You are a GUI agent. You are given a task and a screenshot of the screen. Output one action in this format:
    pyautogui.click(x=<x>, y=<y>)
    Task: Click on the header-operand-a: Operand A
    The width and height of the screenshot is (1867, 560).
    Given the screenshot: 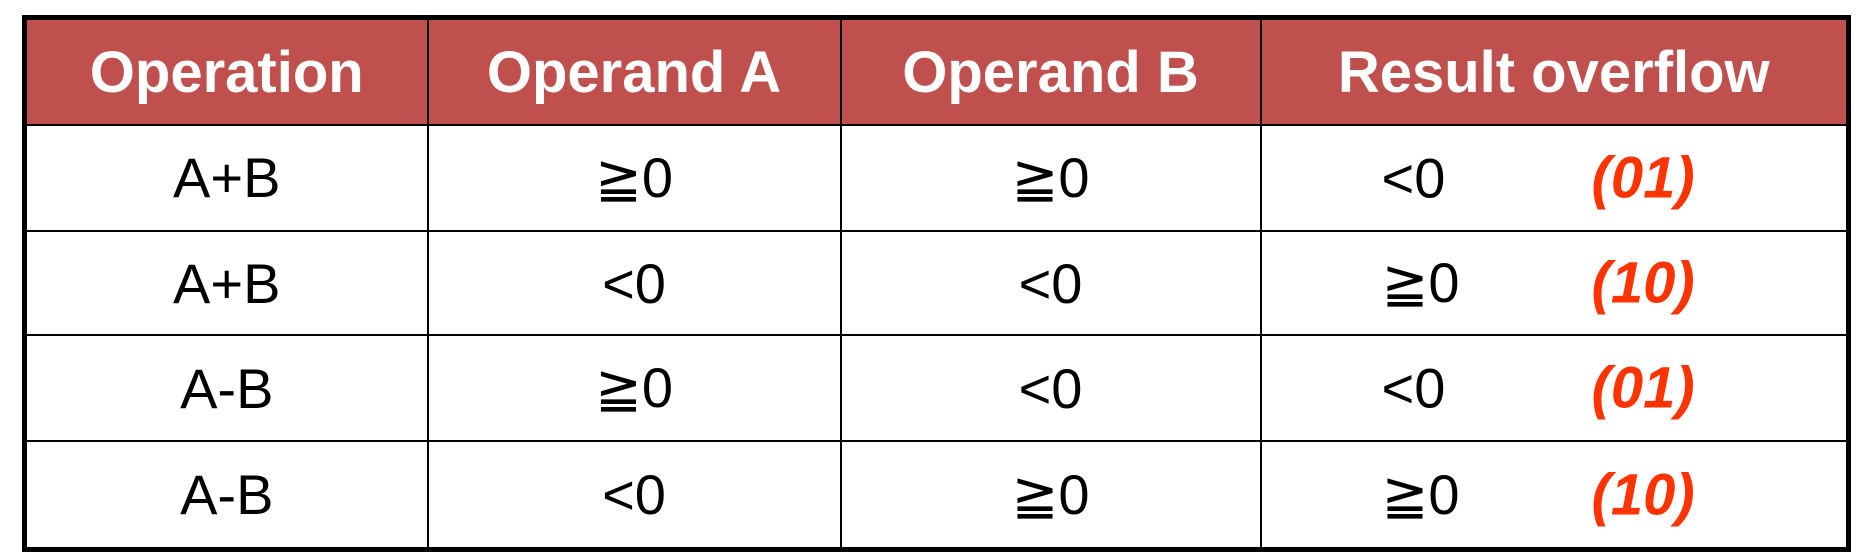 What is the action you would take?
    pyautogui.click(x=634, y=71)
    